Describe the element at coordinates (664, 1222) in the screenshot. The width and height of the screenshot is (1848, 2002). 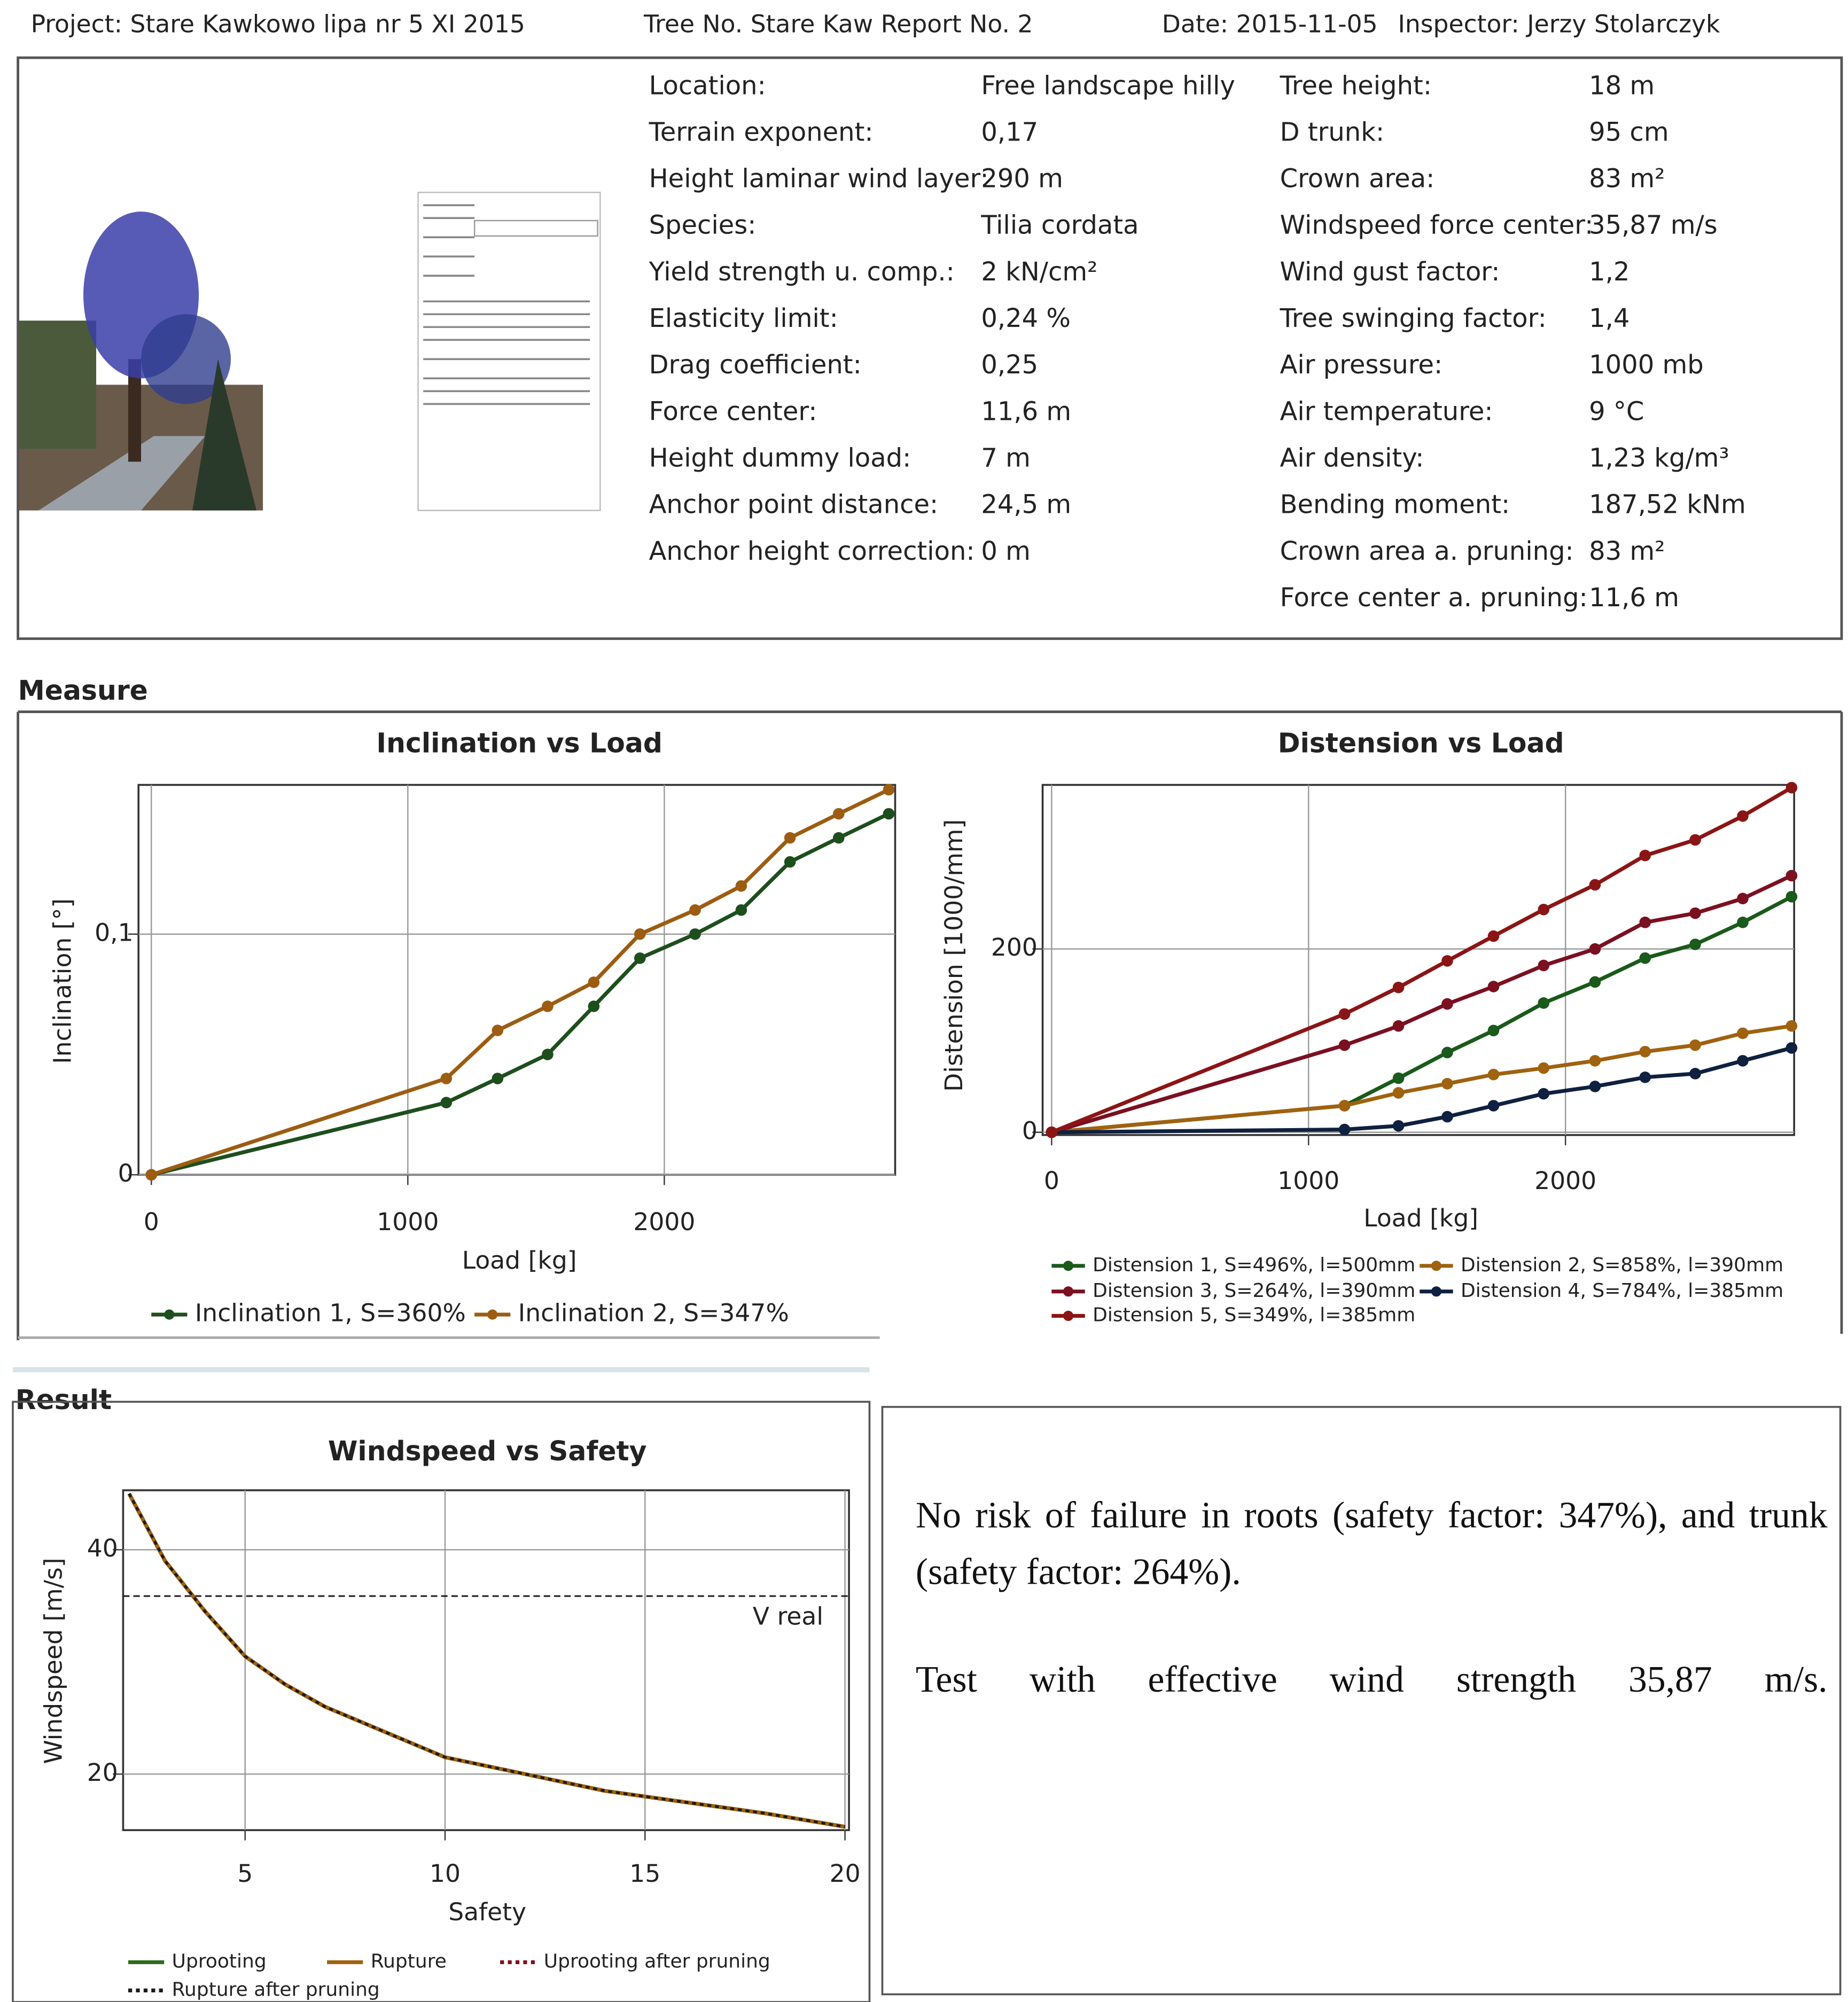
I see `x-tick-label: 2000` at that location.